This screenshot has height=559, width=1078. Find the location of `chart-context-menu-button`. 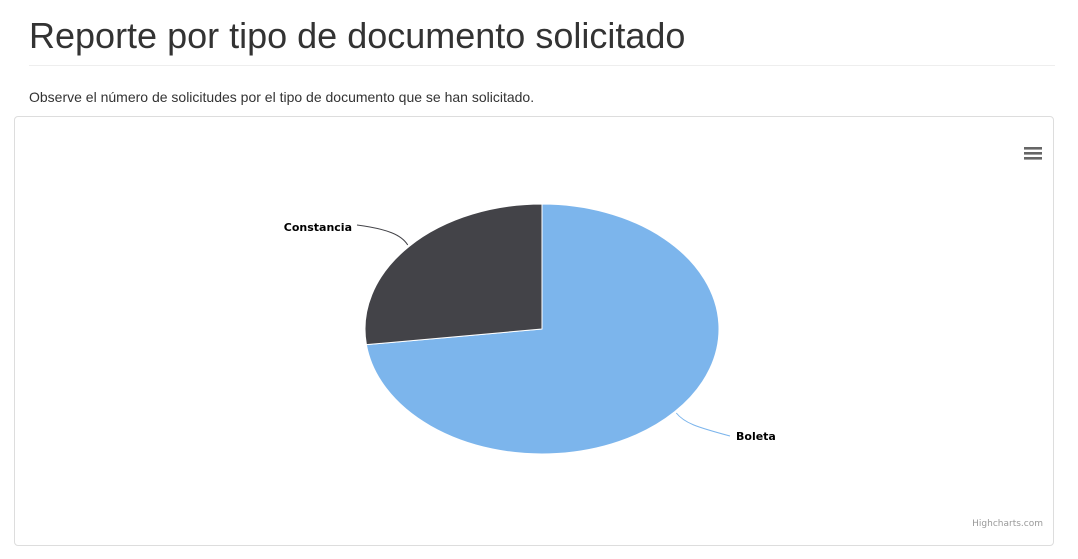

chart-context-menu-button is located at coordinates (1033, 153).